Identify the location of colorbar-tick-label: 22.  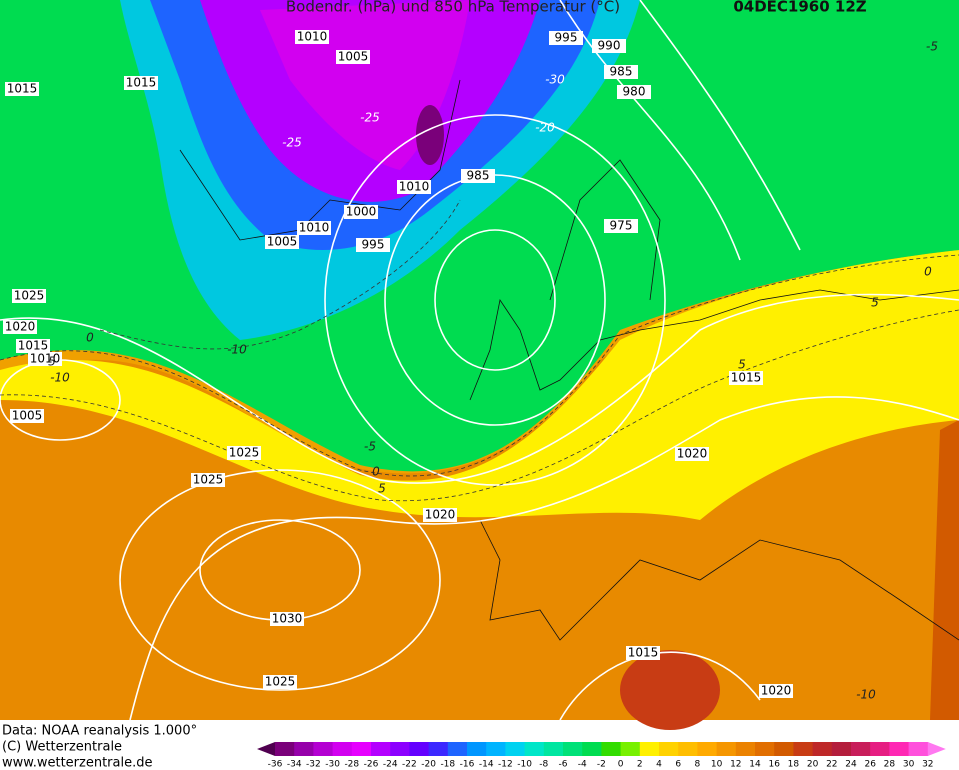
(831, 765).